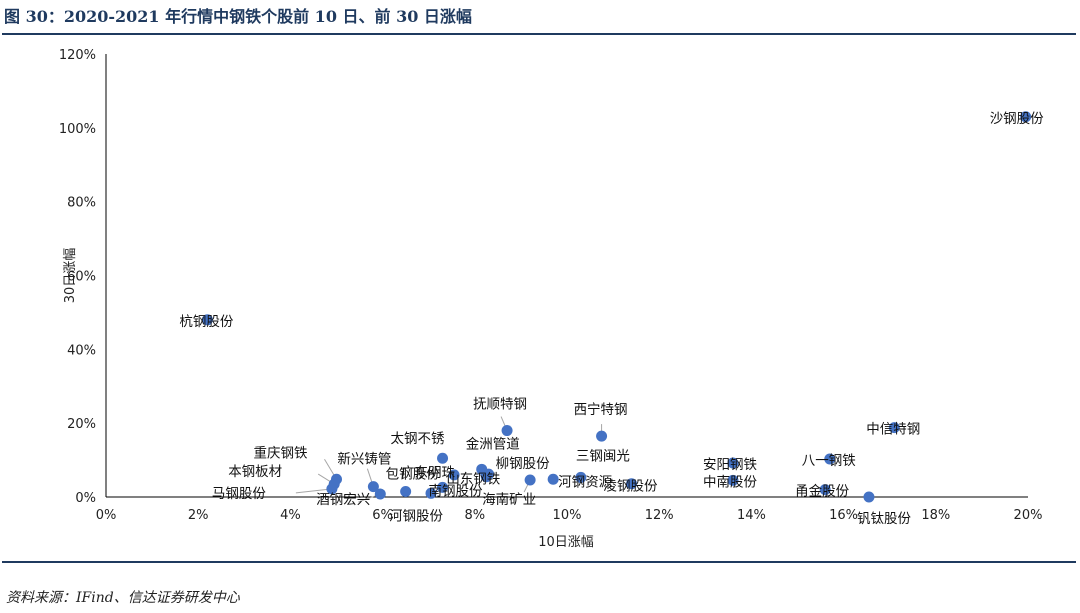 The width and height of the screenshot is (1080, 613). Describe the element at coordinates (239, 494) in the screenshot. I see `point-label: 马钢股份` at that location.